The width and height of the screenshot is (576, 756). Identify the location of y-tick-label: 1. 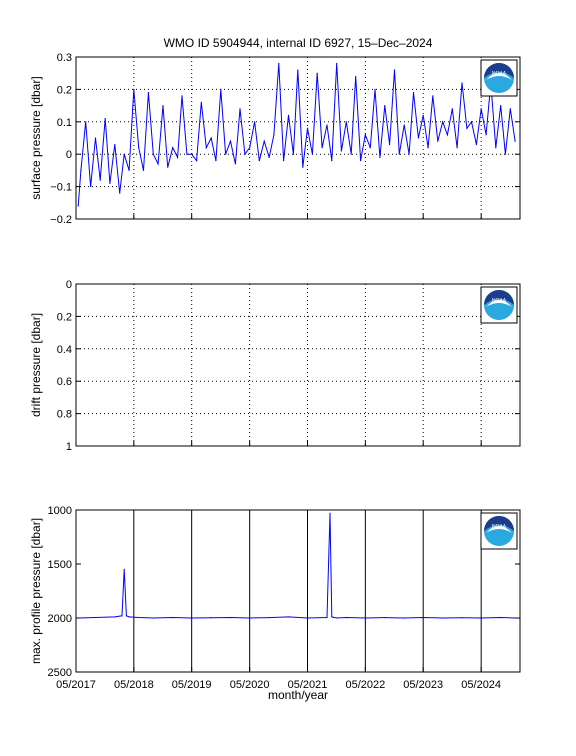
(69, 447).